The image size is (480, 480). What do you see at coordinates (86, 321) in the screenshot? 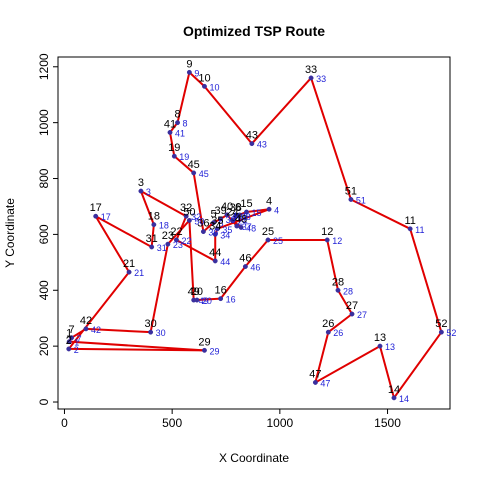
I see `city-label: 42` at bounding box center [86, 321].